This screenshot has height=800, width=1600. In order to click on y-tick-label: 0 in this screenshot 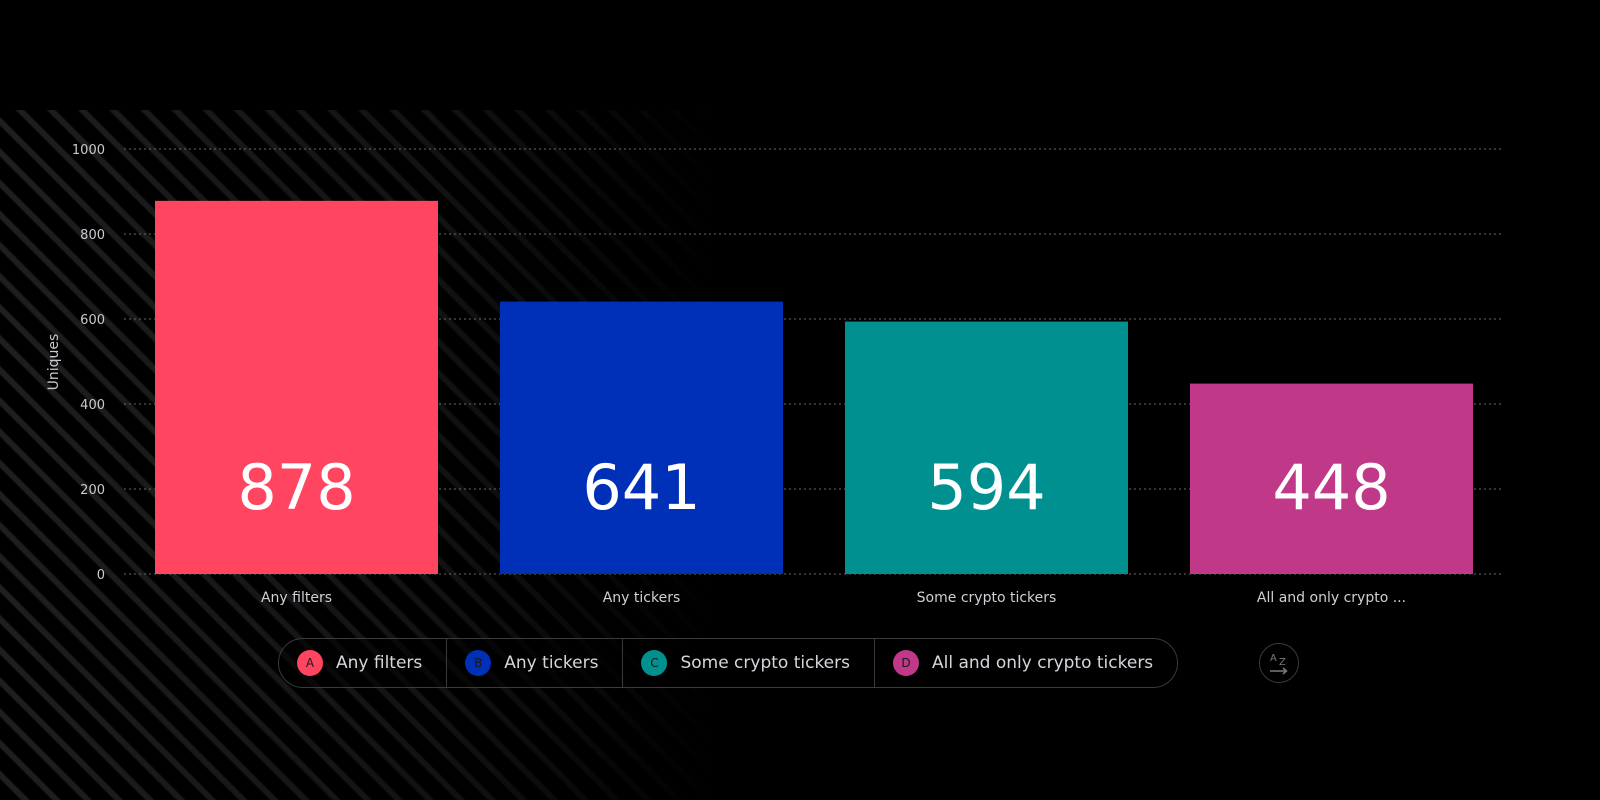, I will do `click(101, 575)`.